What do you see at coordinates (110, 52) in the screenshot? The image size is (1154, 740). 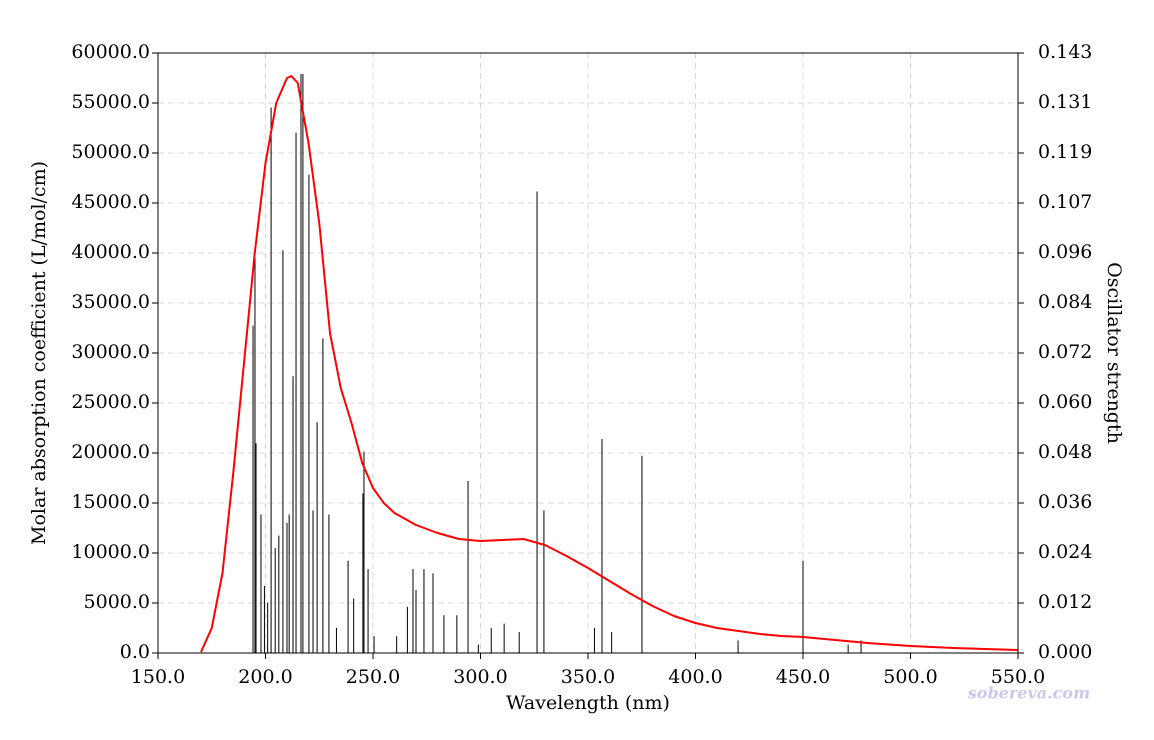 I see `y-tick-label: 60000.0` at bounding box center [110, 52].